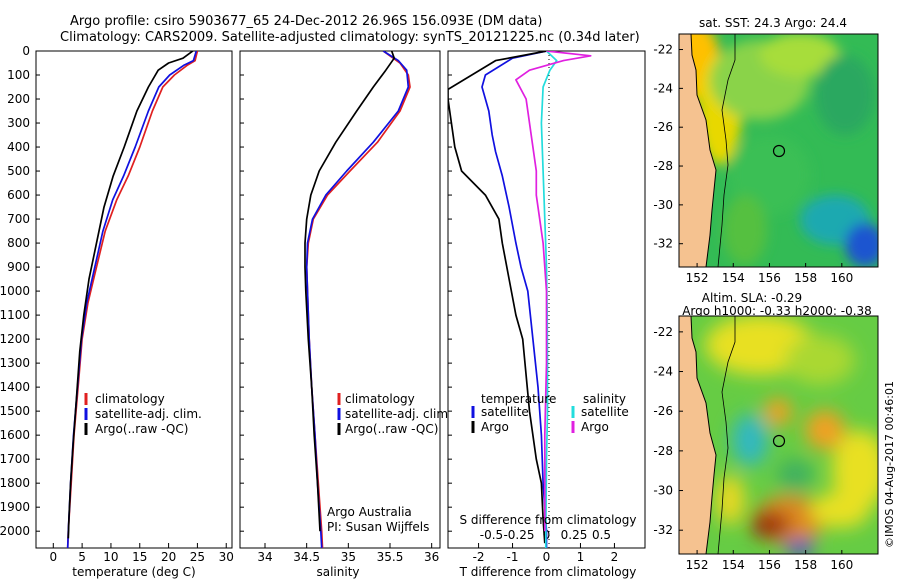 This screenshot has height=580, width=900. I want to click on temperature-xlabel: temperature (deg C), so click(133, 572).